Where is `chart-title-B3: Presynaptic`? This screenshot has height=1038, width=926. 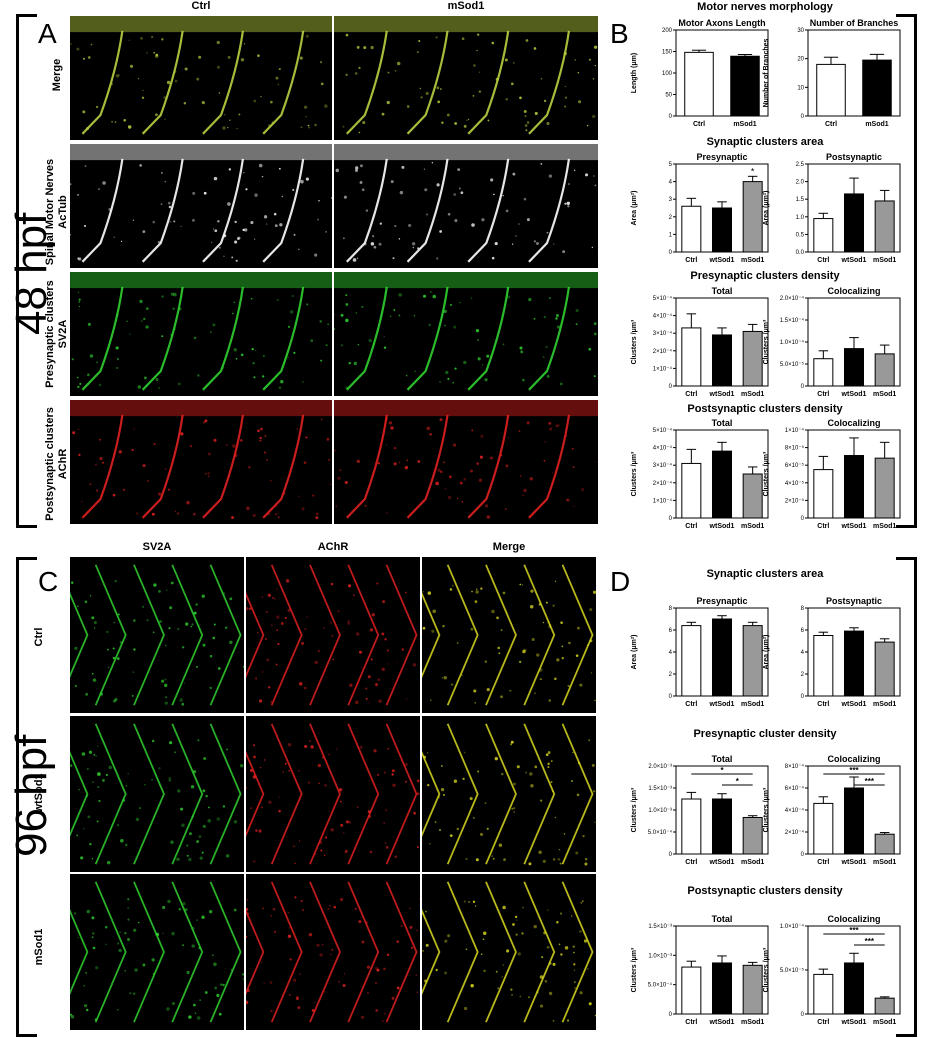
chart-title-B3: Presynaptic is located at coordinates (721, 157).